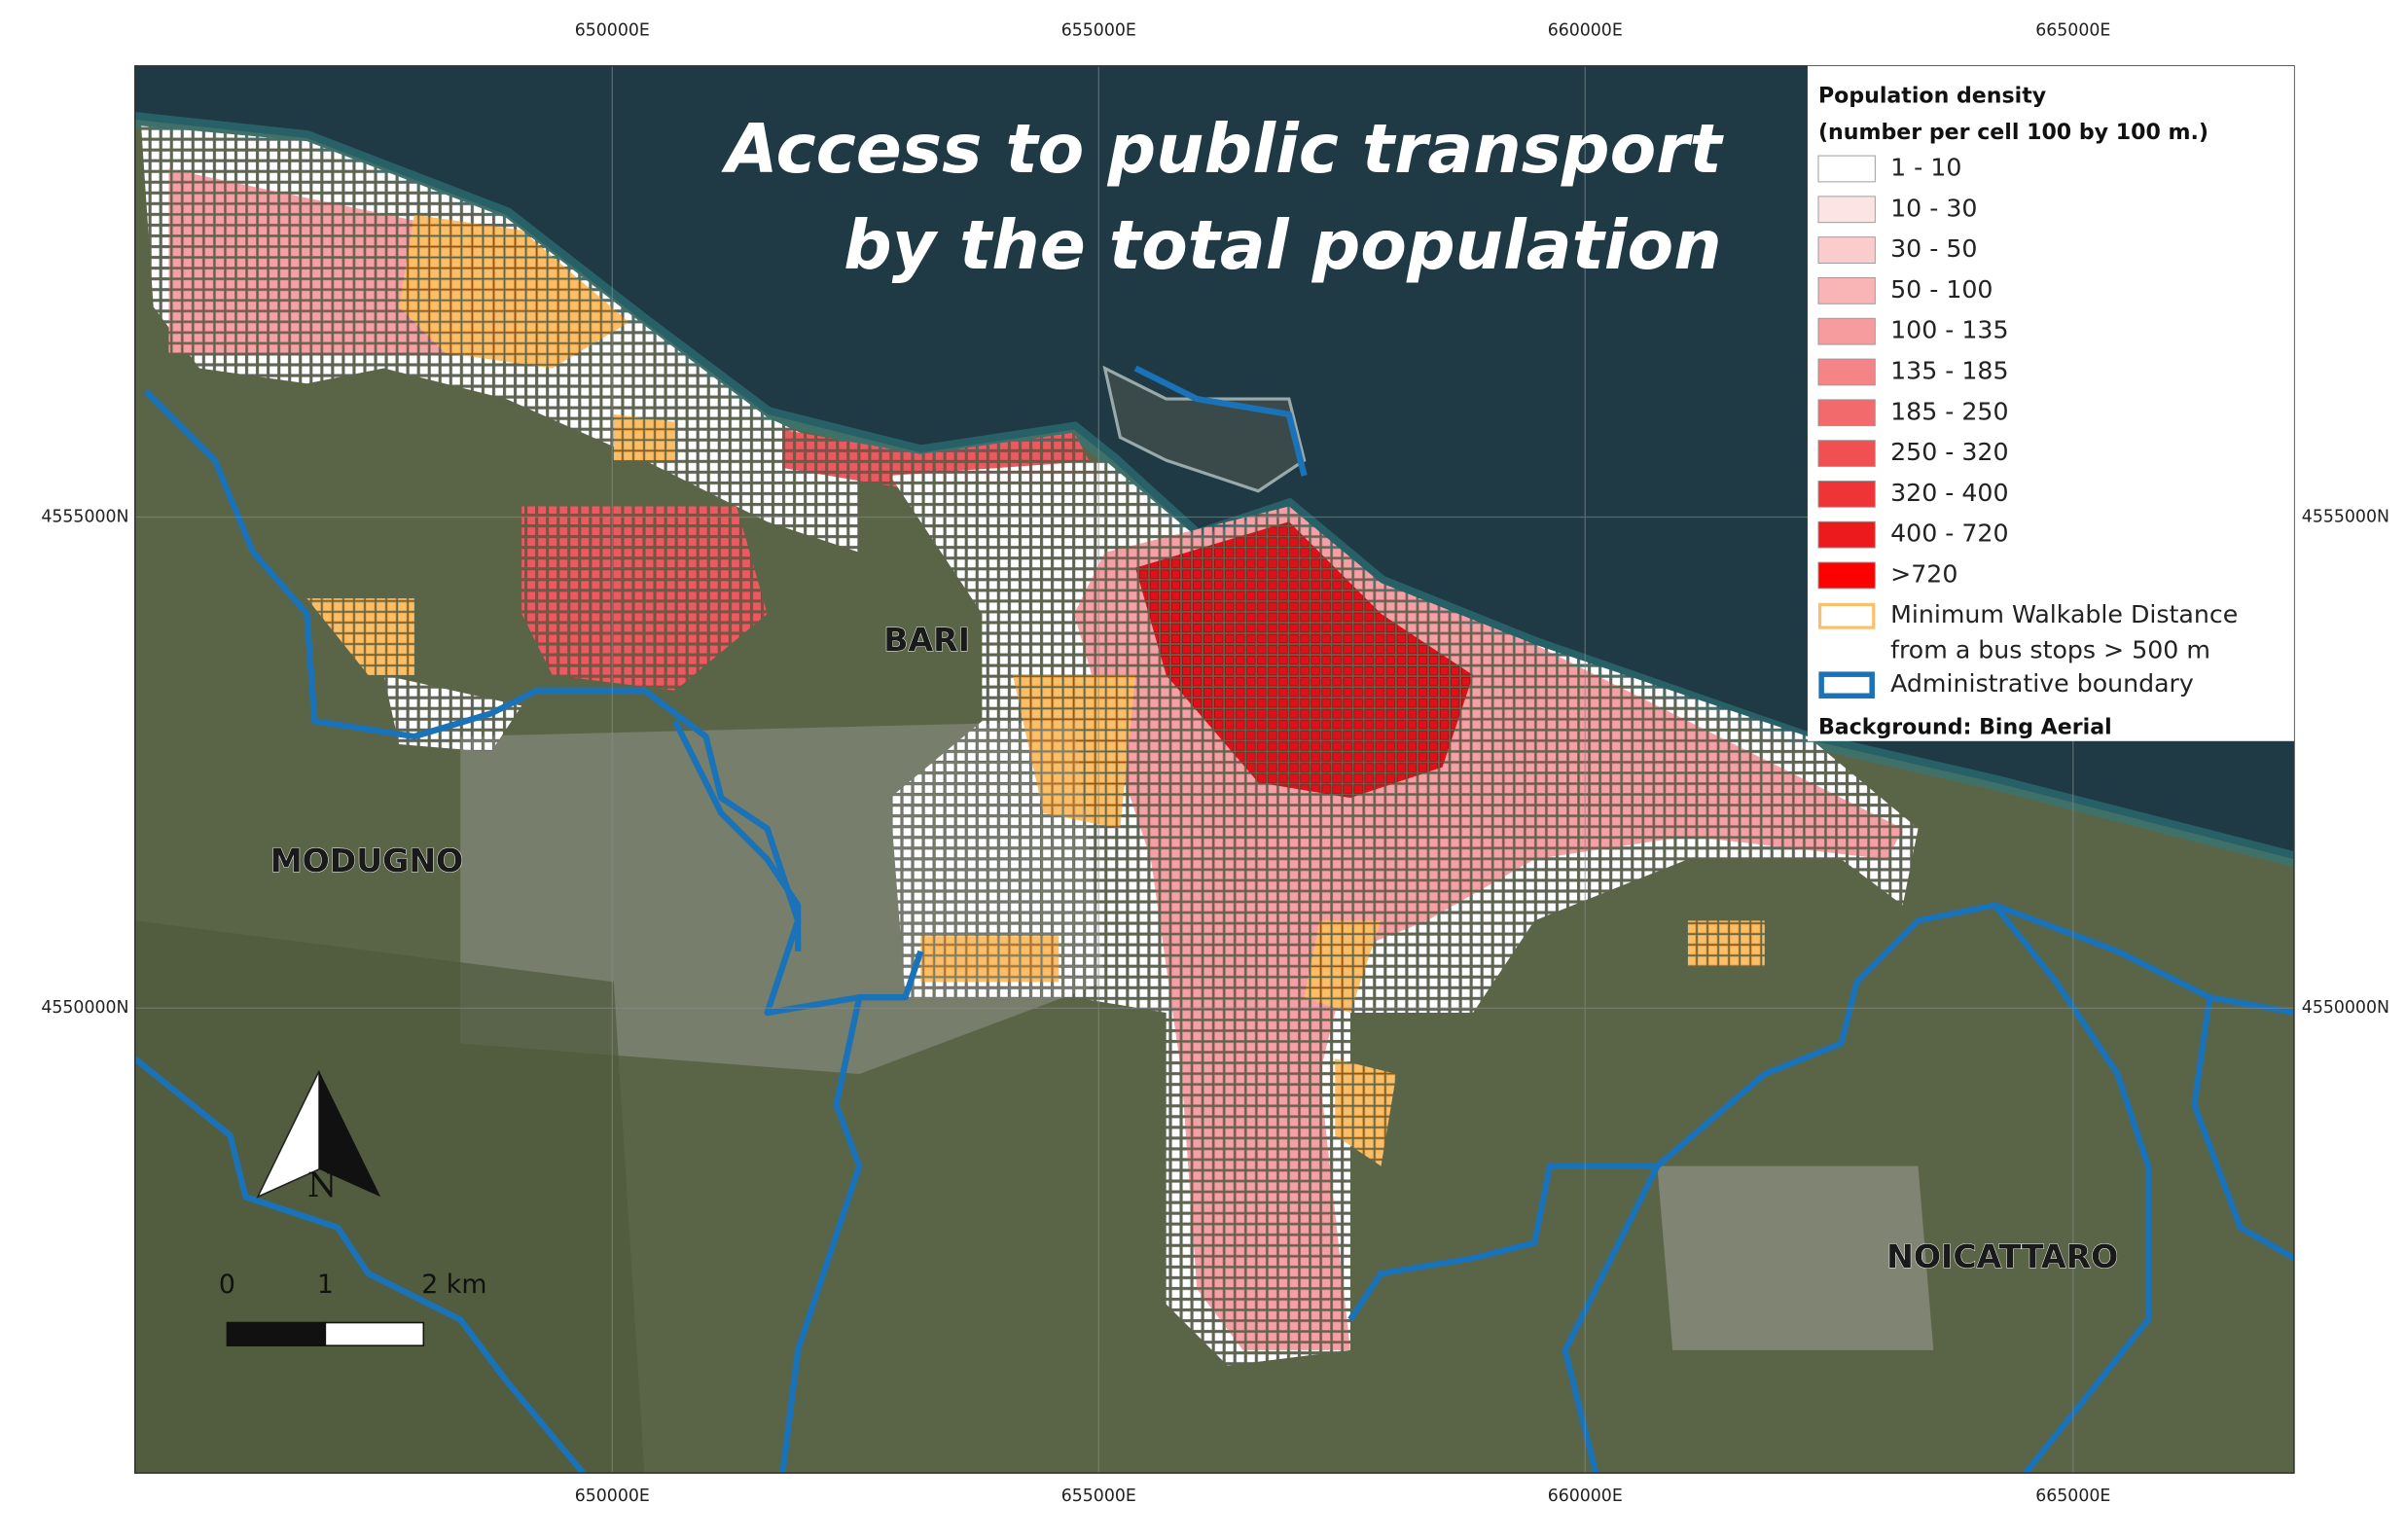 The height and width of the screenshot is (1540, 2406). I want to click on legend-label: 10 - 30, so click(1934, 208).